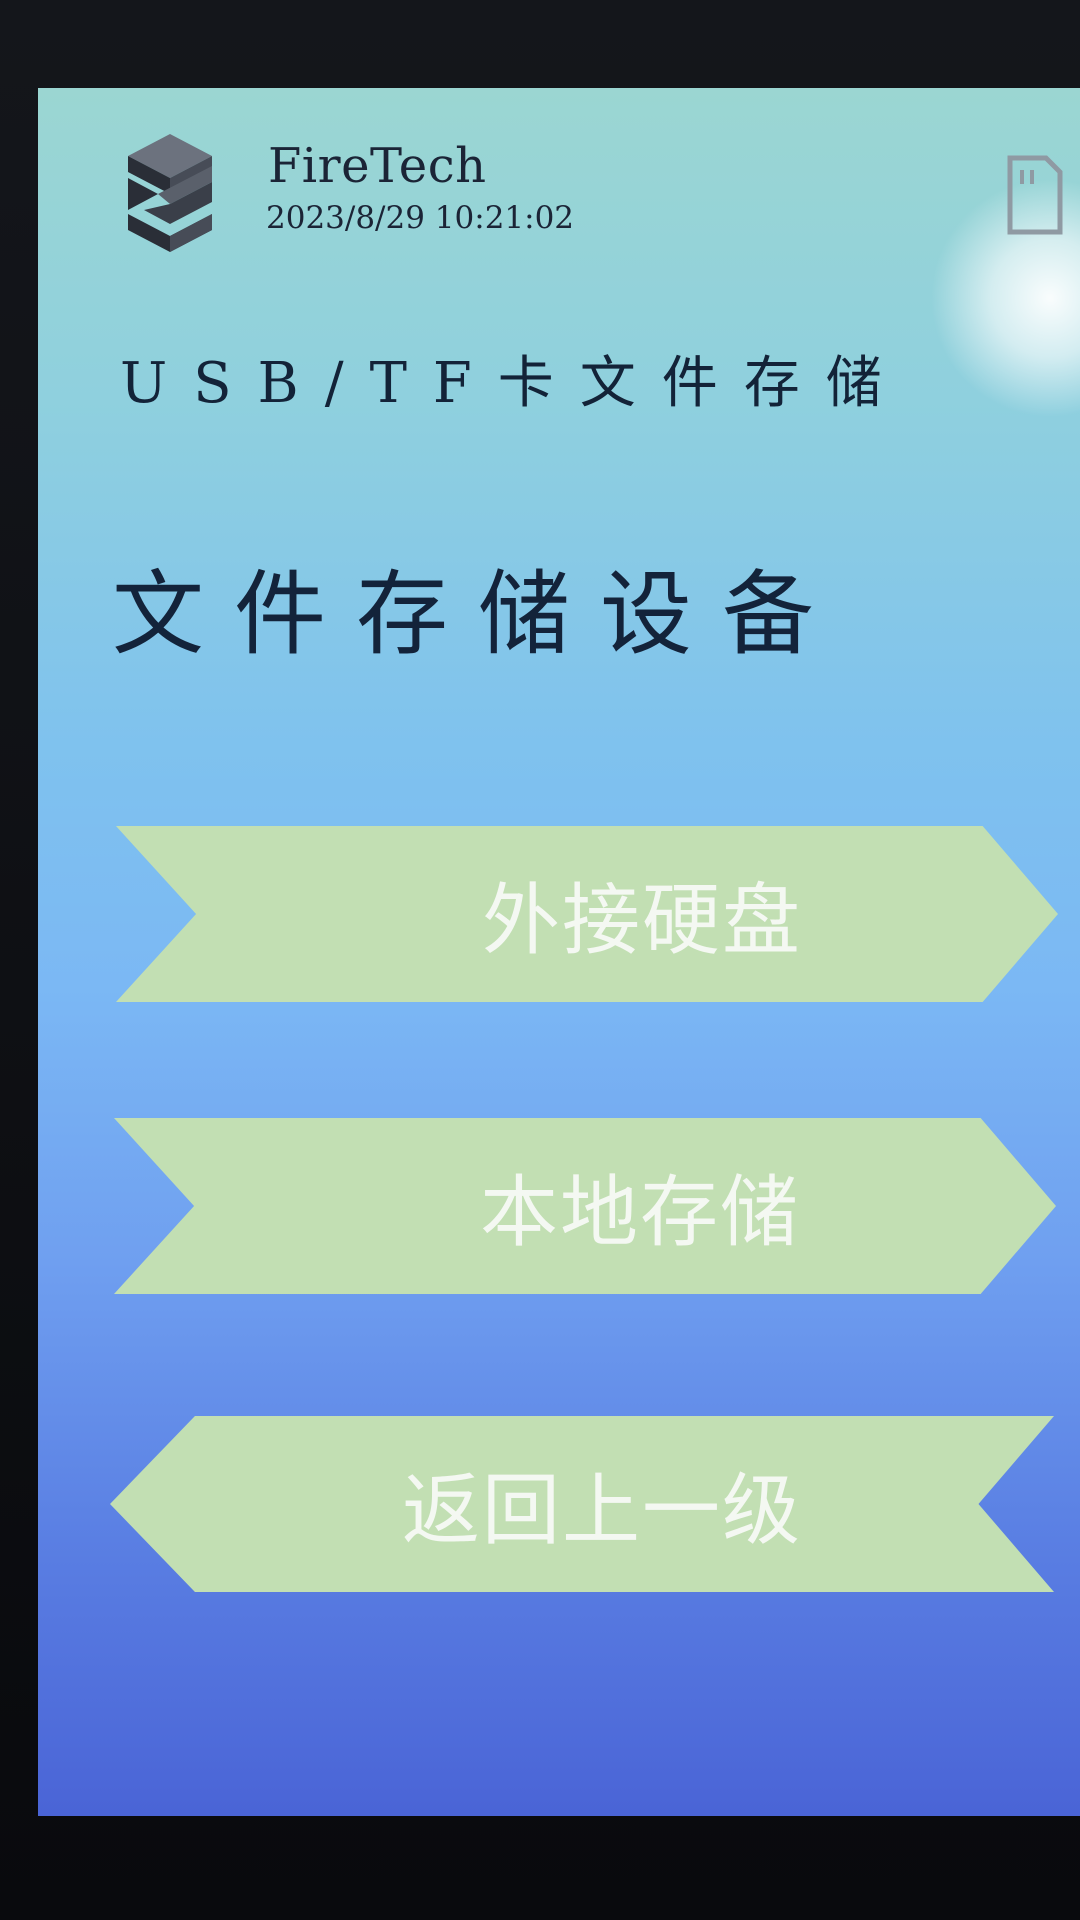  What do you see at coordinates (420, 218) in the screenshot?
I see `datetime-display: 2023/8/29 10:21:02` at bounding box center [420, 218].